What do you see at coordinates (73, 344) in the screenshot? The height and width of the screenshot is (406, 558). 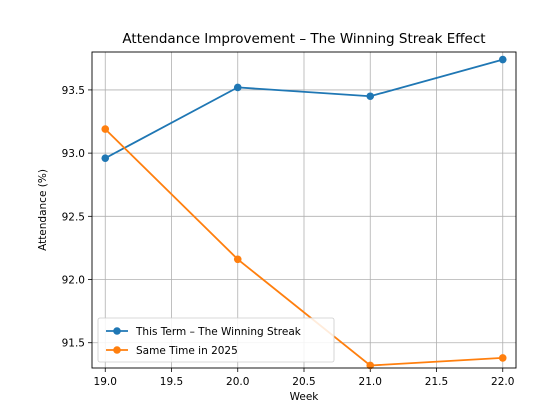 I see `y-tick-label: 91.5` at bounding box center [73, 344].